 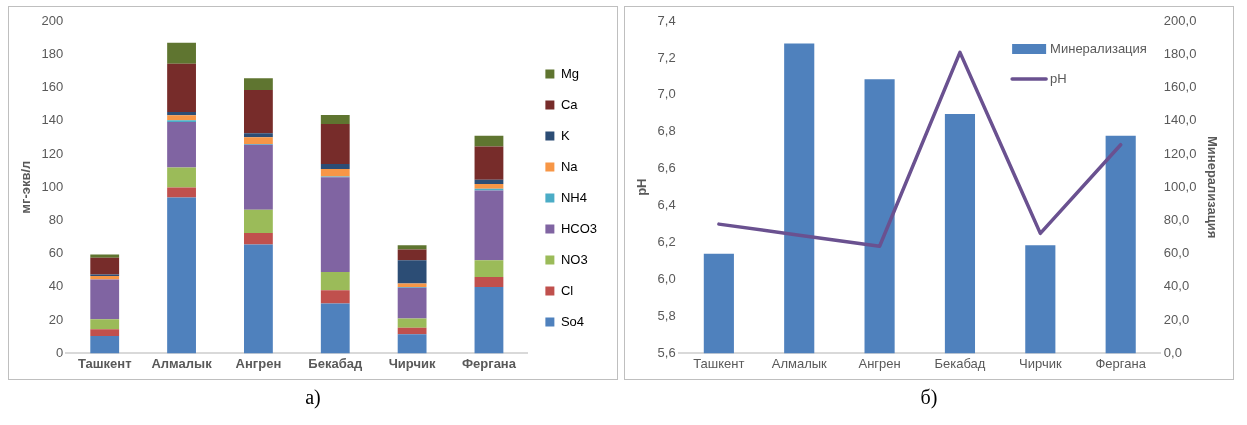 I want to click on y-tick-label: 5,6, so click(x=666, y=352).